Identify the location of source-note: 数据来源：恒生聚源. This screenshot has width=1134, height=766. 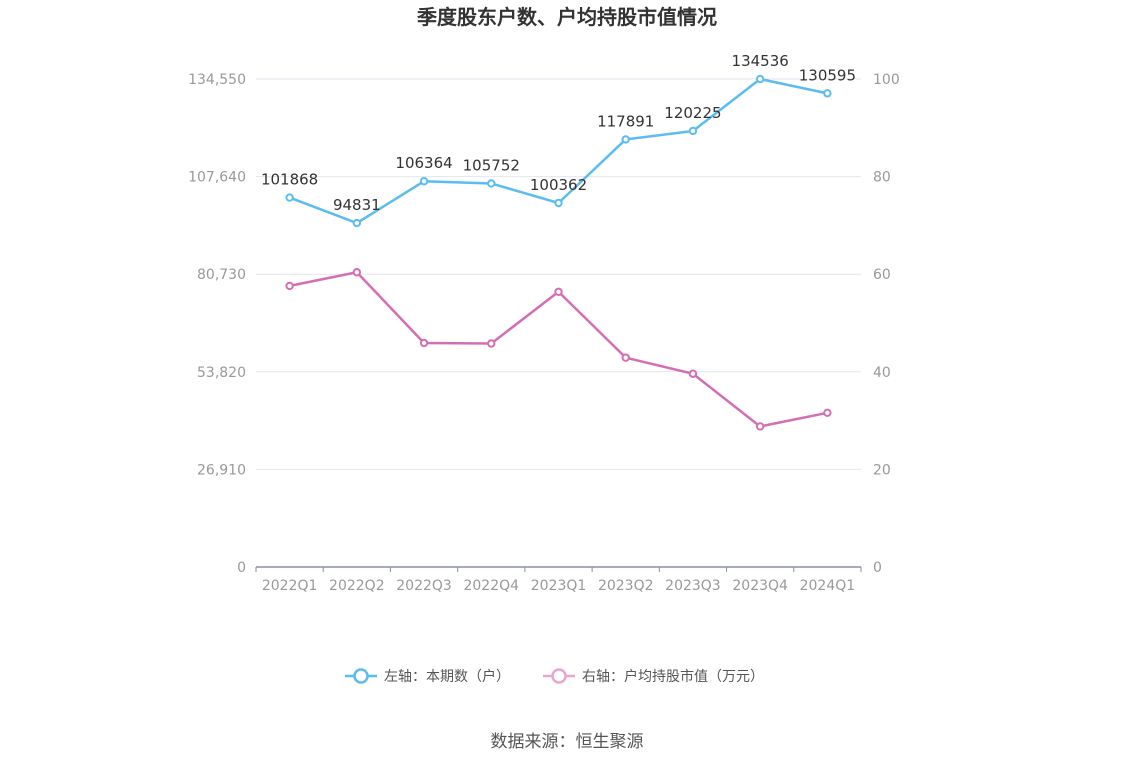
(567, 742).